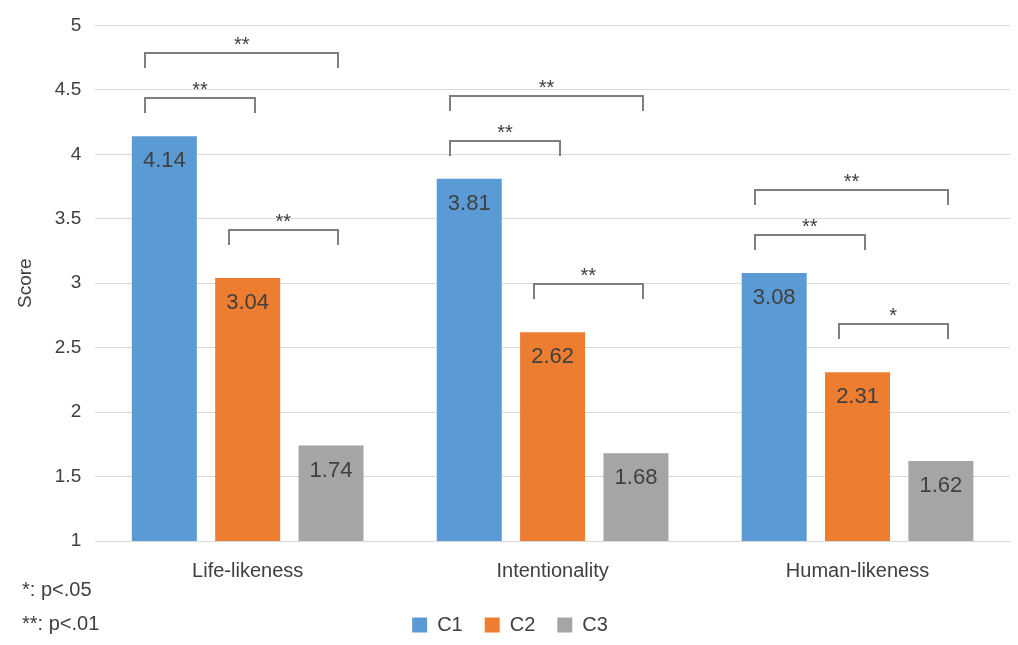 This screenshot has height=645, width=1018. I want to click on legend-label: C2, so click(522, 623).